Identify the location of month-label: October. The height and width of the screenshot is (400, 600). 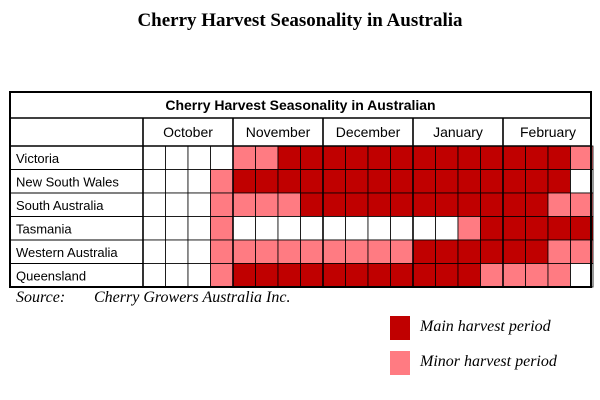
(188, 132).